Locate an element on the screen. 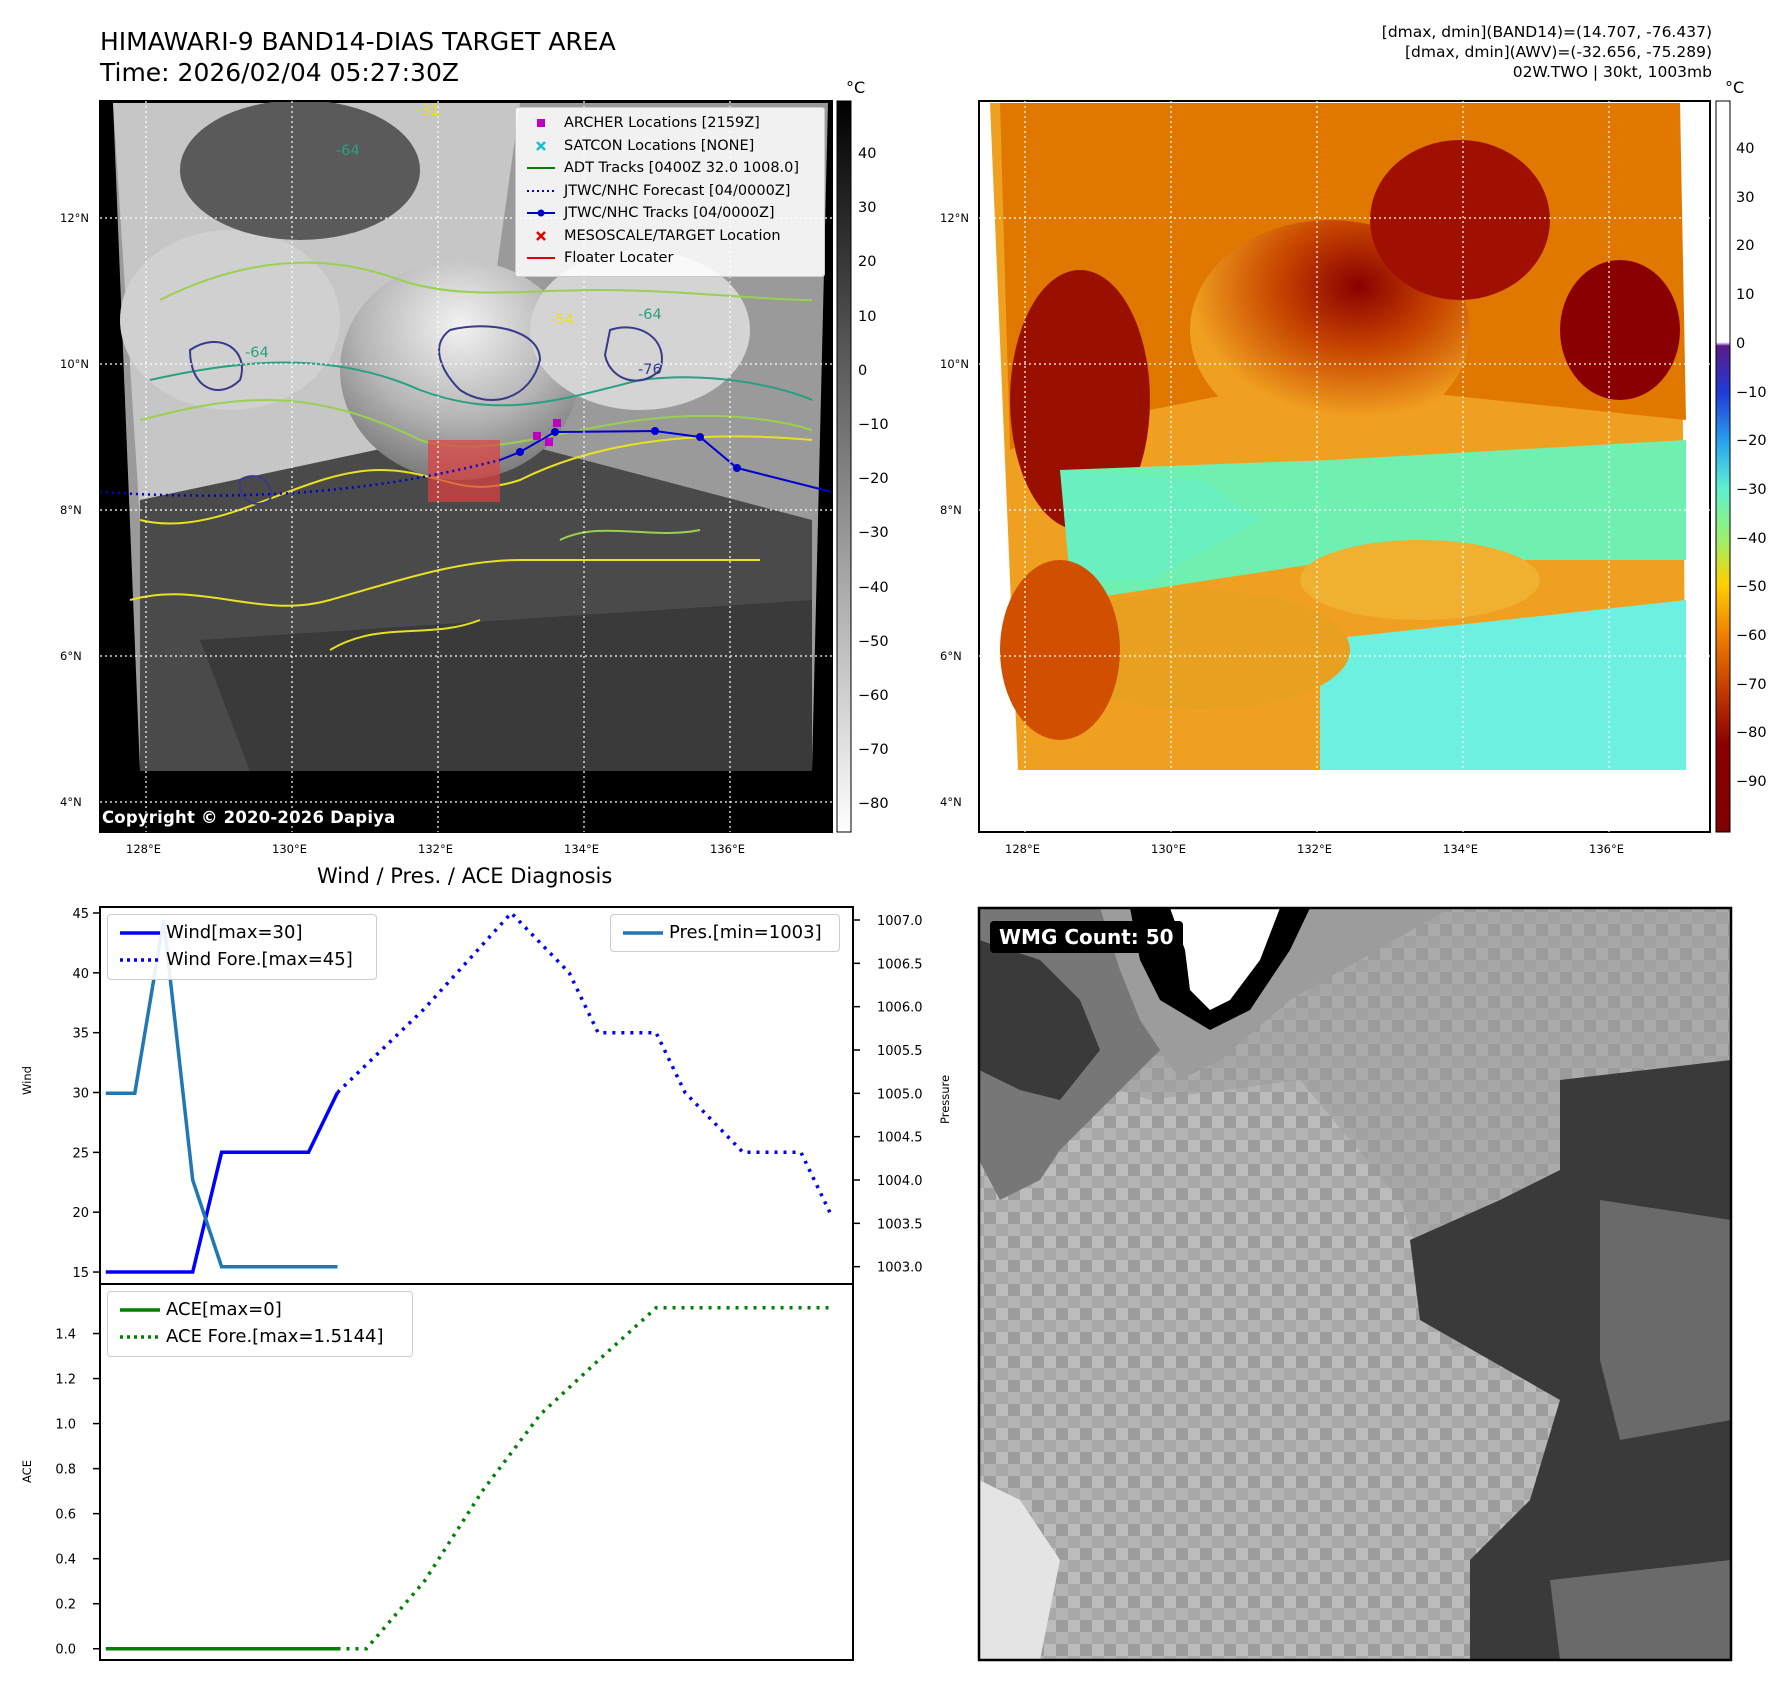 This screenshot has height=1690, width=1792. awv-lat-label: 10°N is located at coordinates (954, 364).